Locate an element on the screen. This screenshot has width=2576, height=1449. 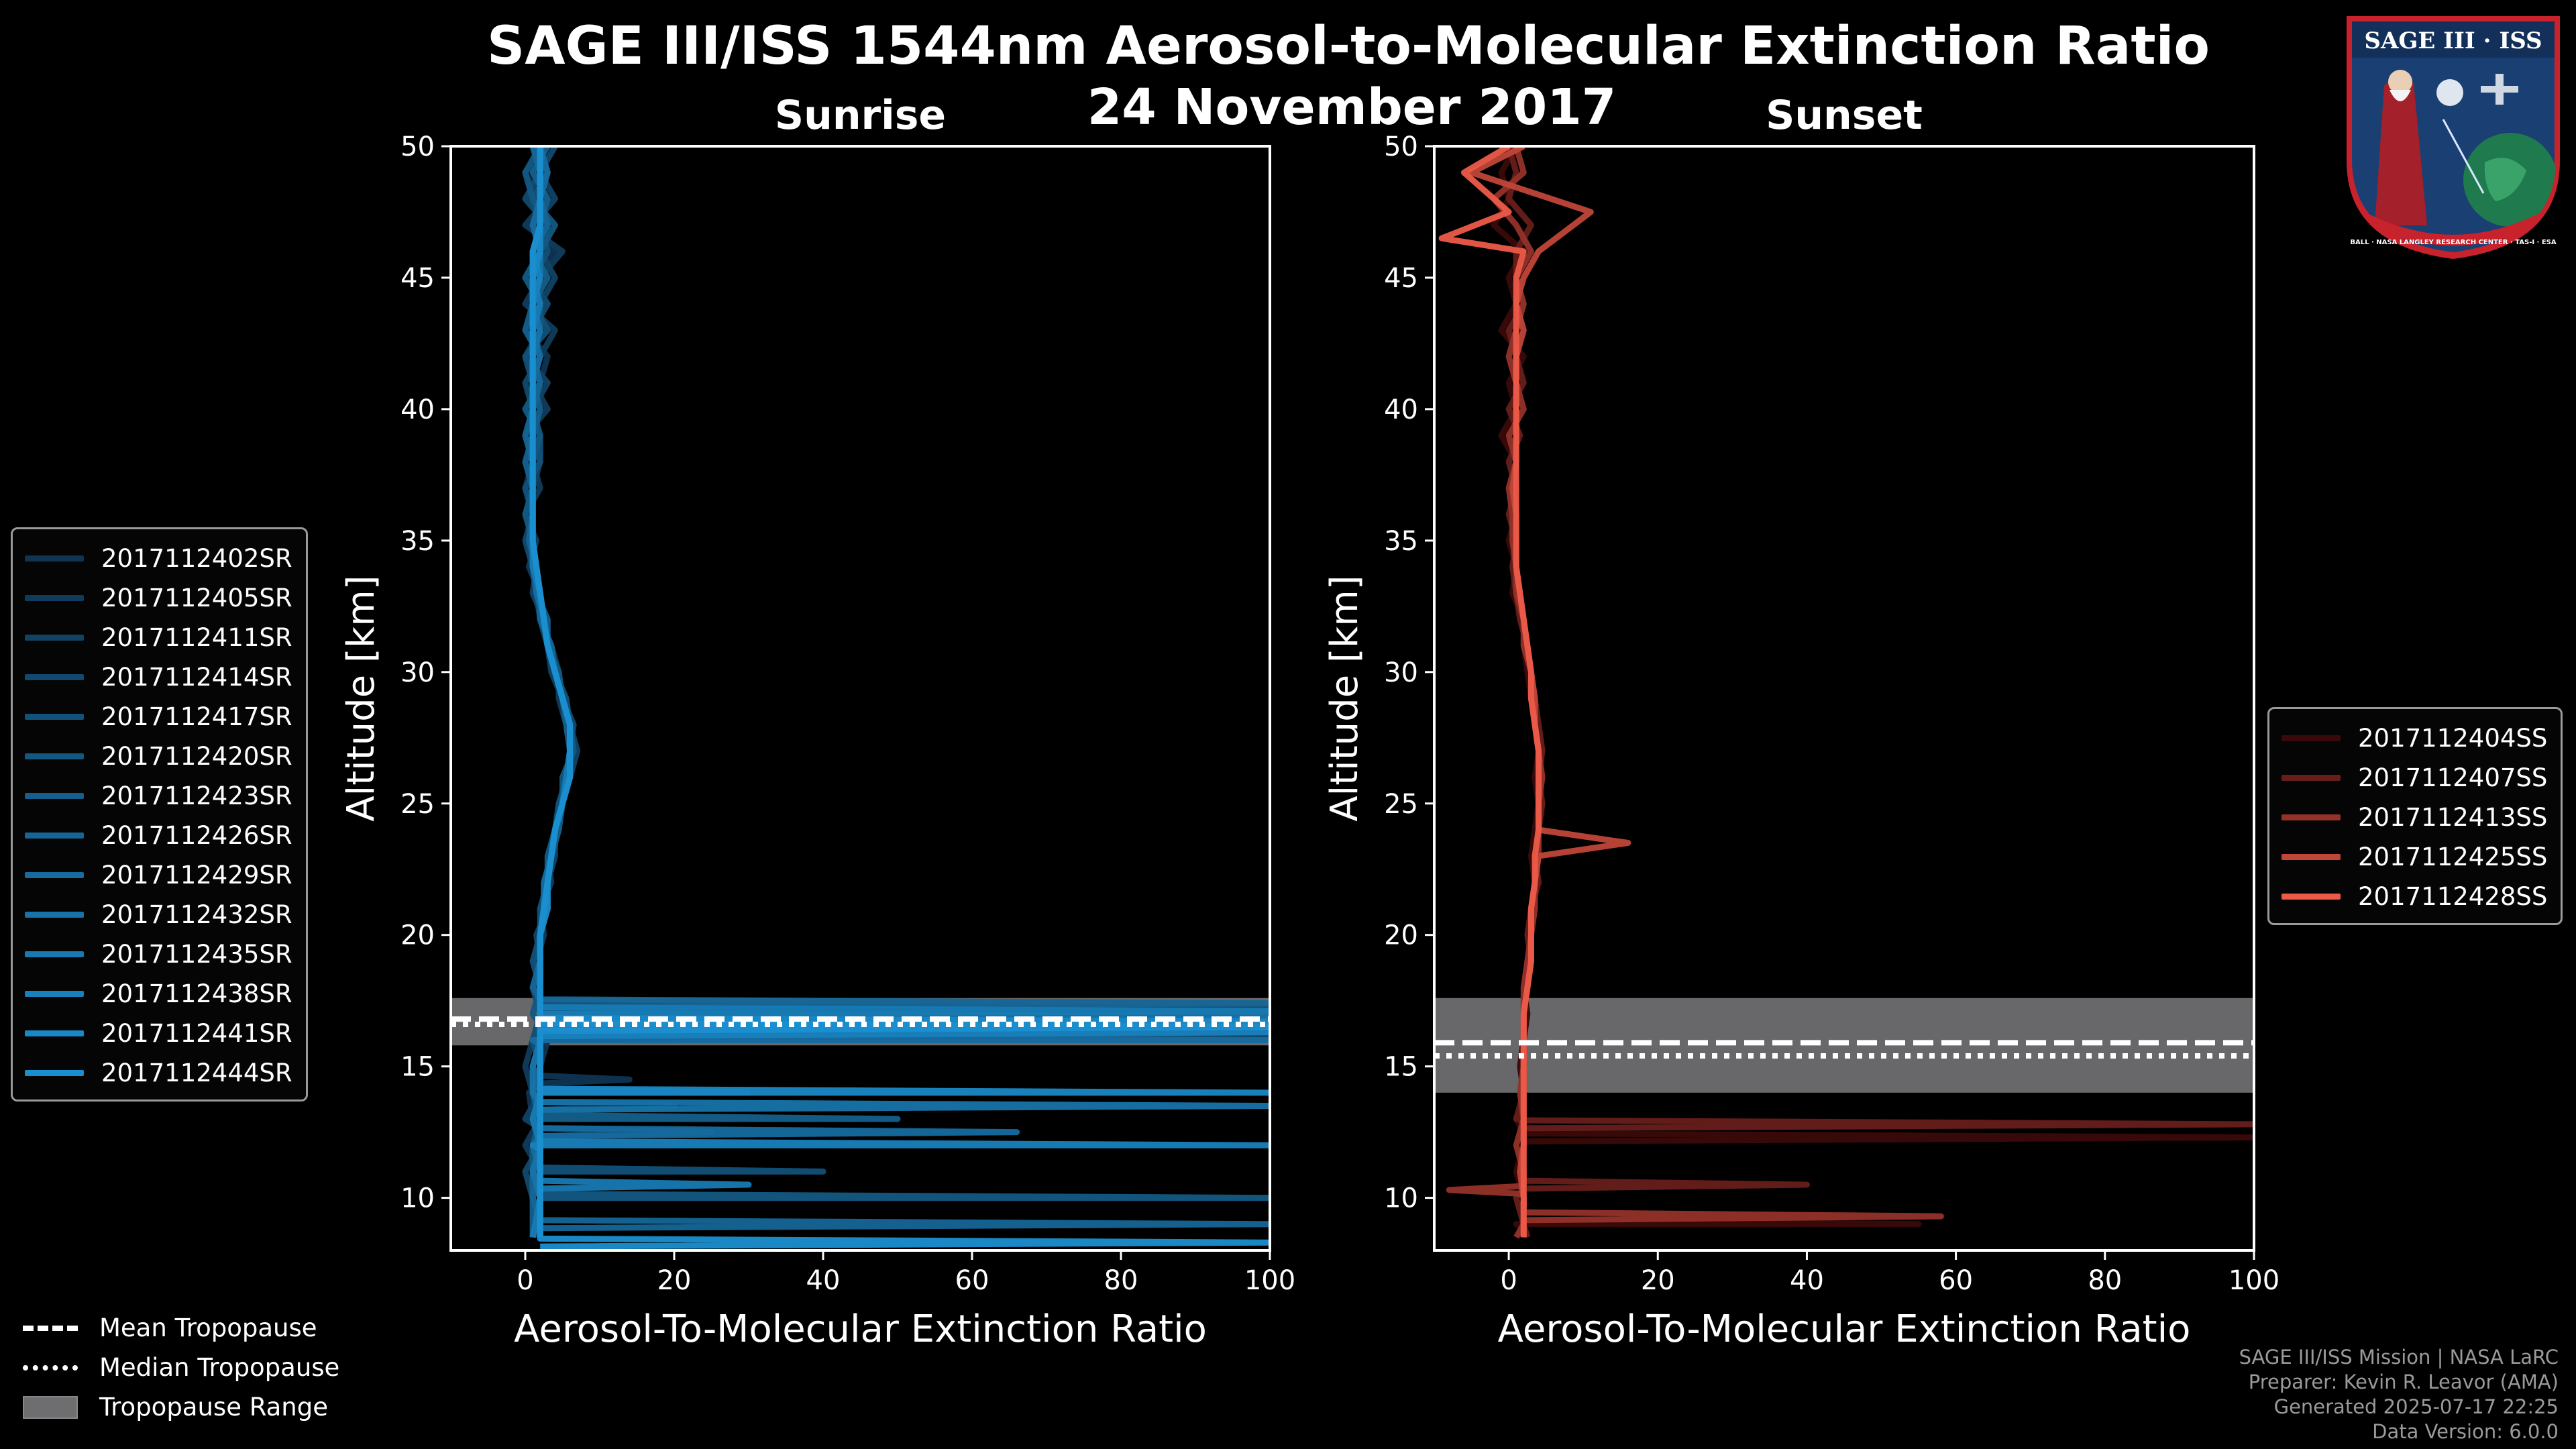
footer-line: Data Version: 6.0.0 is located at coordinates (2465, 1431).